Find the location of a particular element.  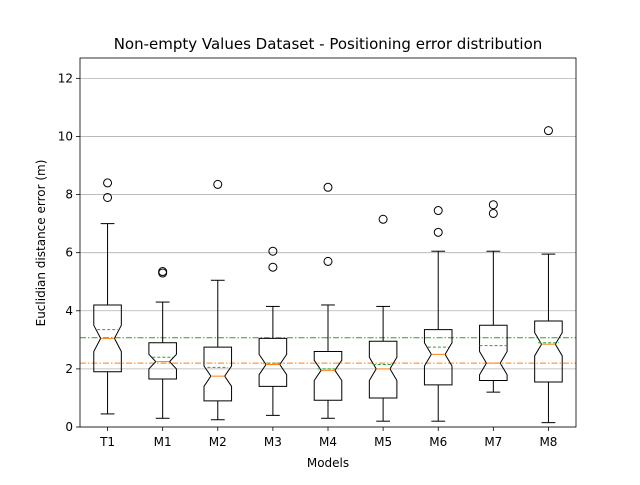

y-axis-label: Euclidian distance error (m) is located at coordinates (41, 243).